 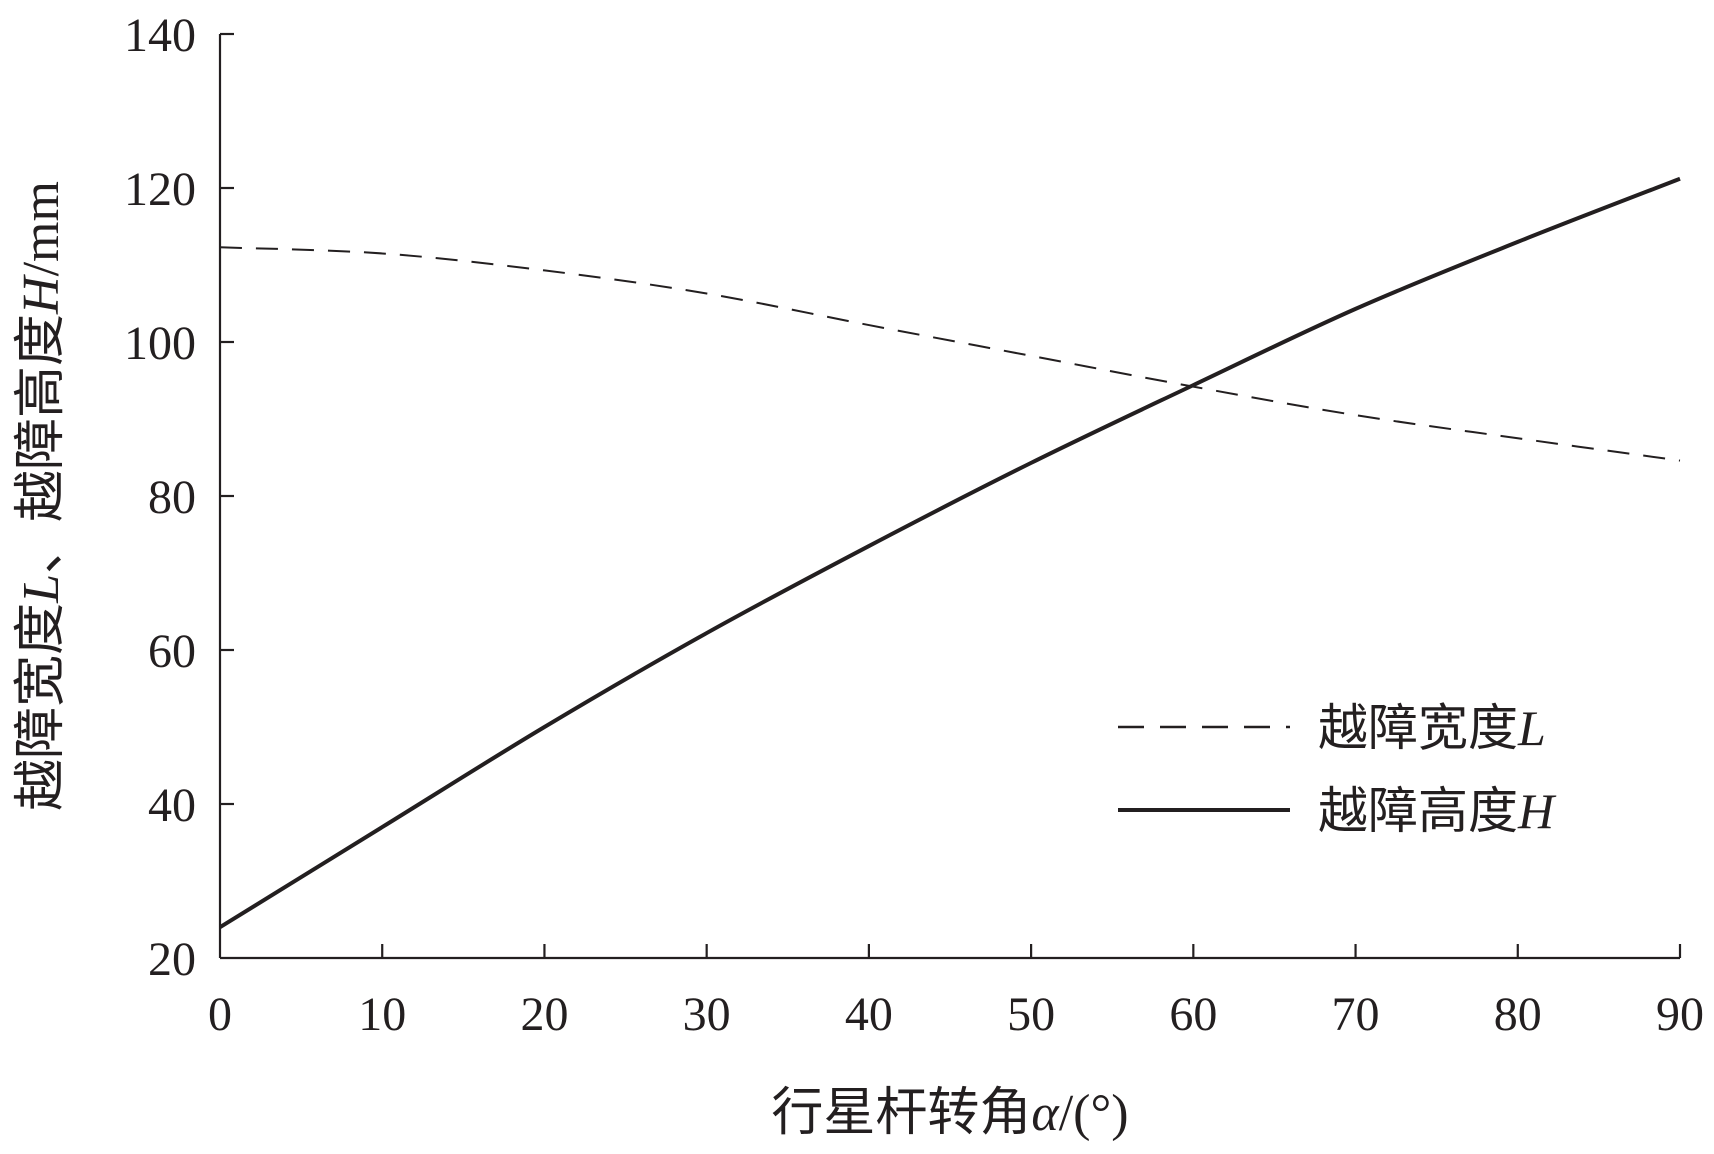 What do you see at coordinates (1518, 1014) in the screenshot?
I see `x-tick-label: 80` at bounding box center [1518, 1014].